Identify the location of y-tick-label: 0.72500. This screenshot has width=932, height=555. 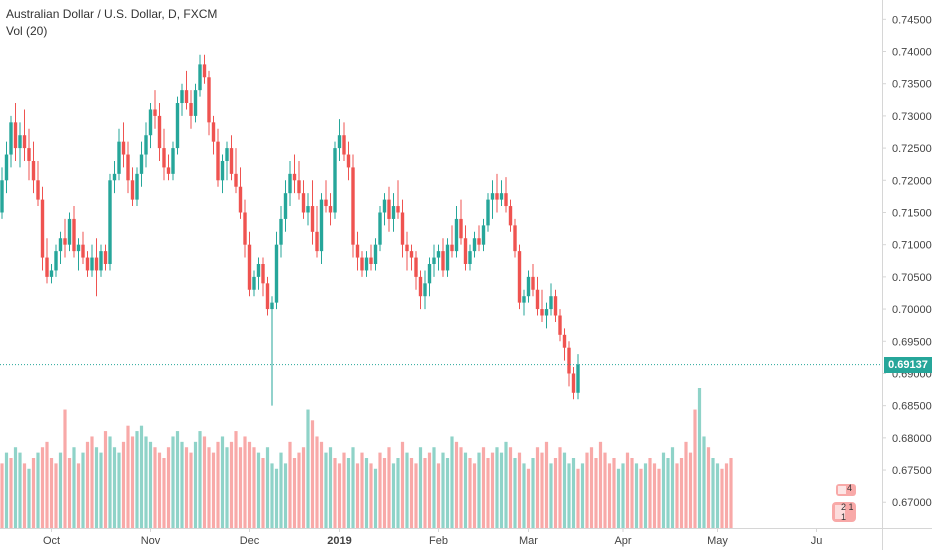
(912, 149).